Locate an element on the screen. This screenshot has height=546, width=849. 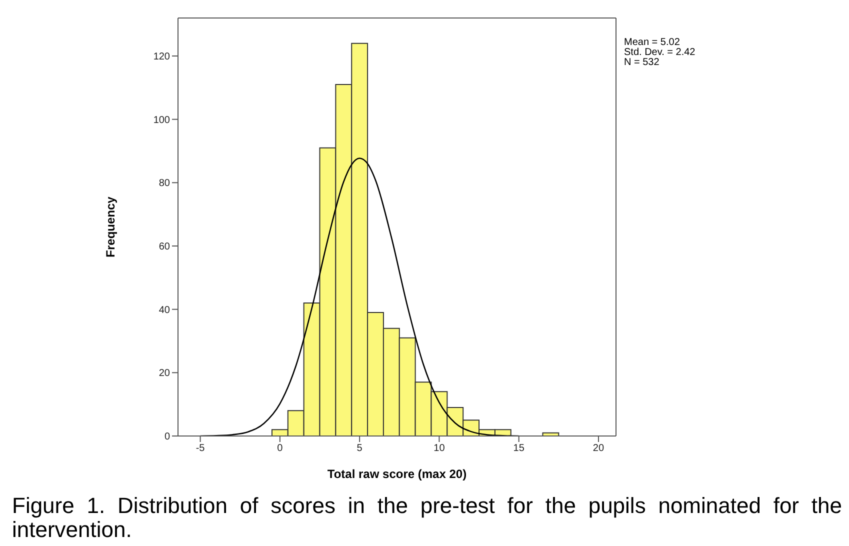
y-tick-label: 40 is located at coordinates (164, 310).